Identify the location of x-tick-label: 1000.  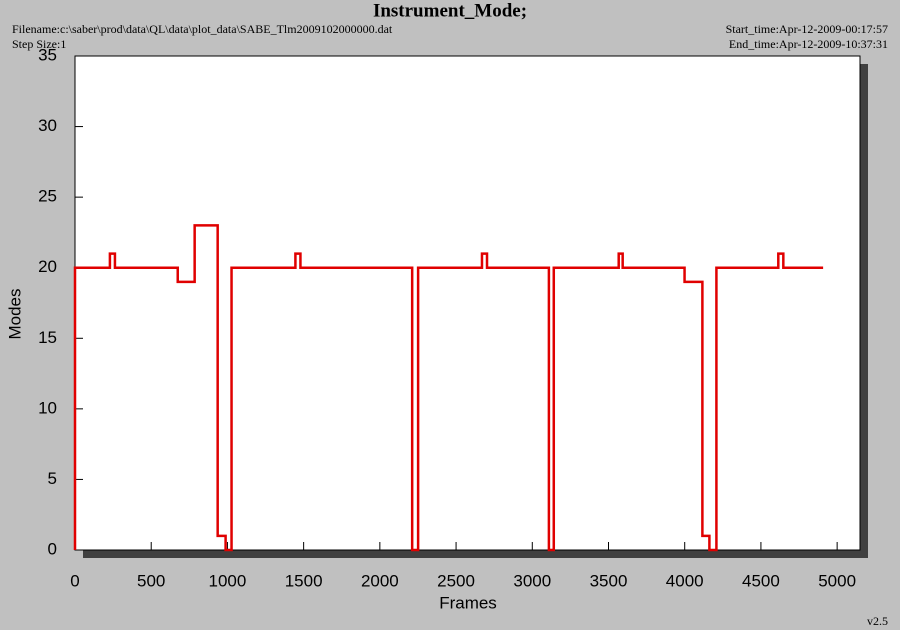
(228, 580).